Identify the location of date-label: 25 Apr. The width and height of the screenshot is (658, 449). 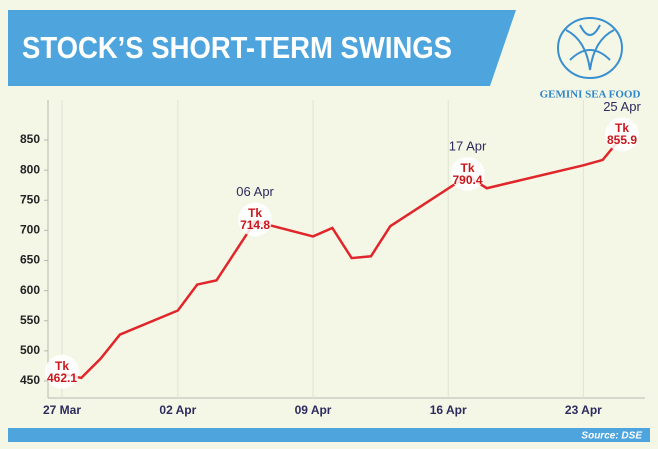
(622, 106).